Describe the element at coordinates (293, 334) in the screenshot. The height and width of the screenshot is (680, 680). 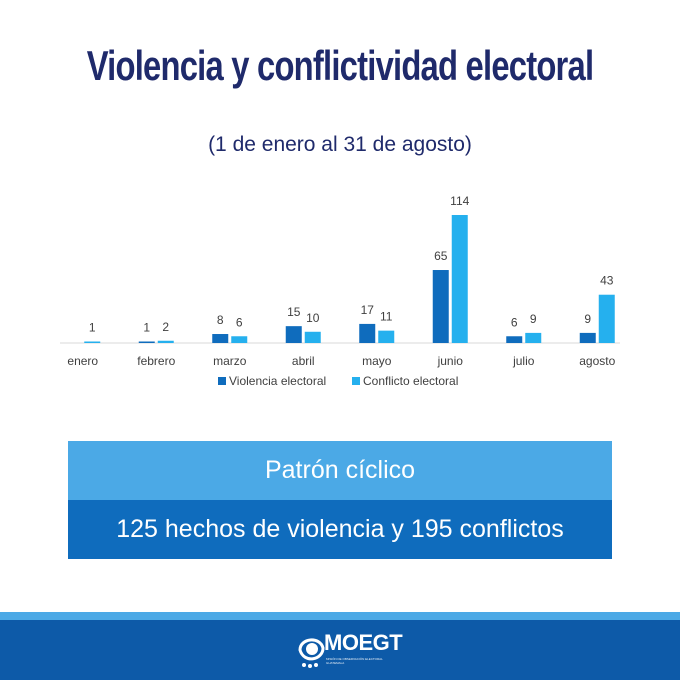
I see `bar-violencia-abril` at that location.